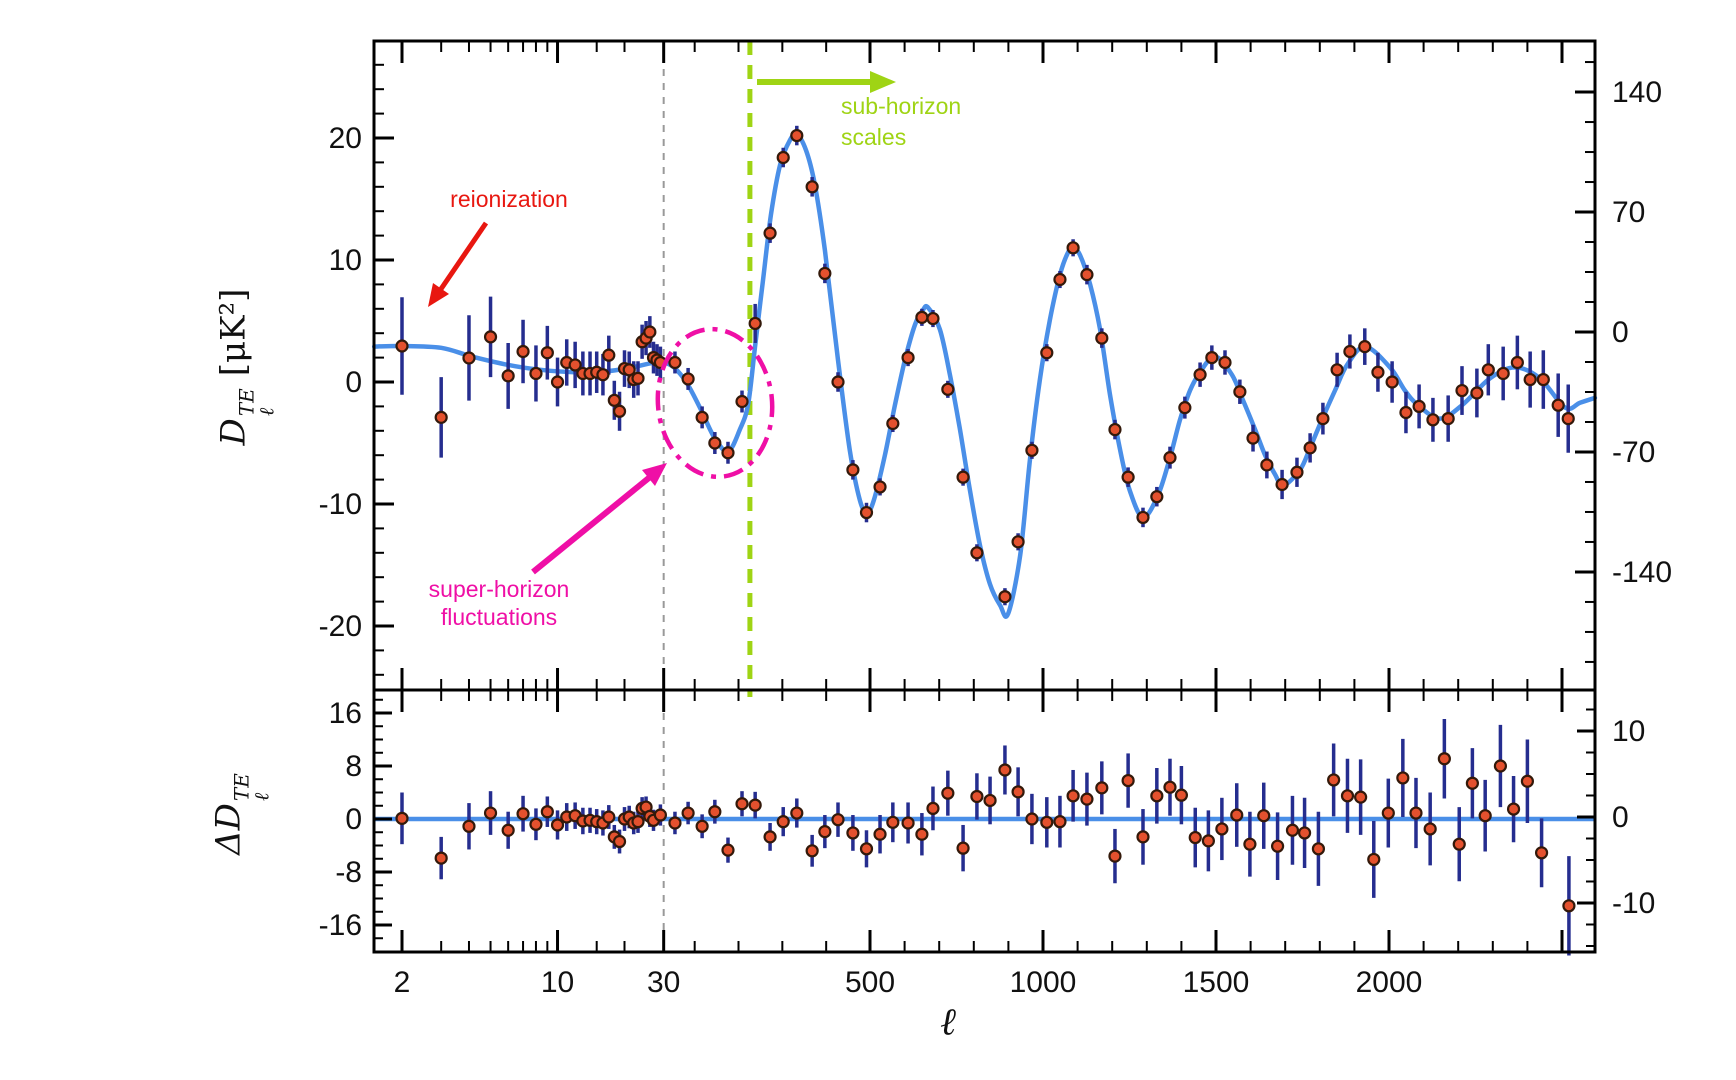  Describe the element at coordinates (948, 1021) in the screenshot. I see `x-axis-title-text: ℓ` at that location.